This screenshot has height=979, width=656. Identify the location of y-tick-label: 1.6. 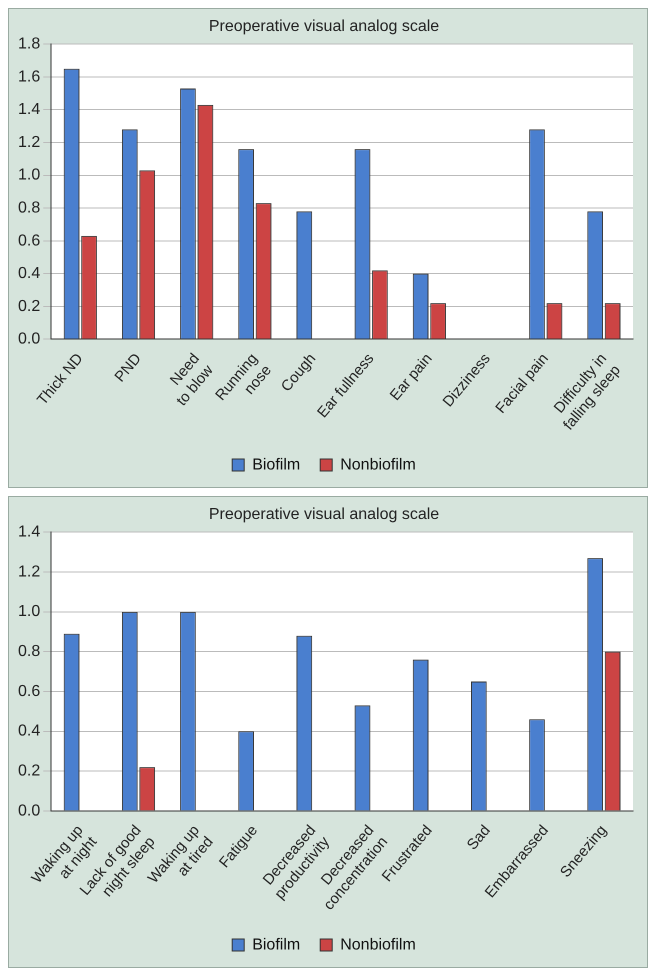
(29, 77).